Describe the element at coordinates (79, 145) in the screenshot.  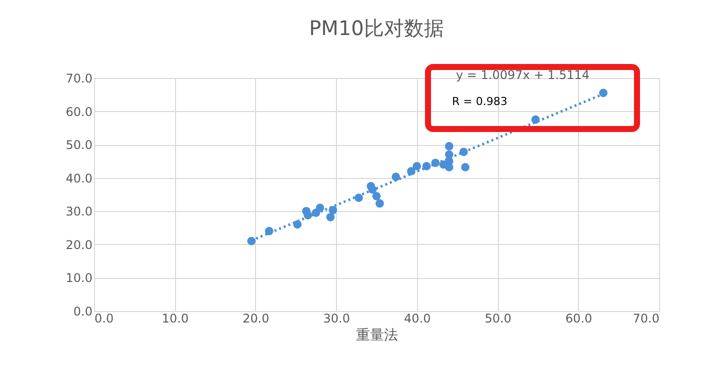
I see `y-tick-label: 50.0` at that location.